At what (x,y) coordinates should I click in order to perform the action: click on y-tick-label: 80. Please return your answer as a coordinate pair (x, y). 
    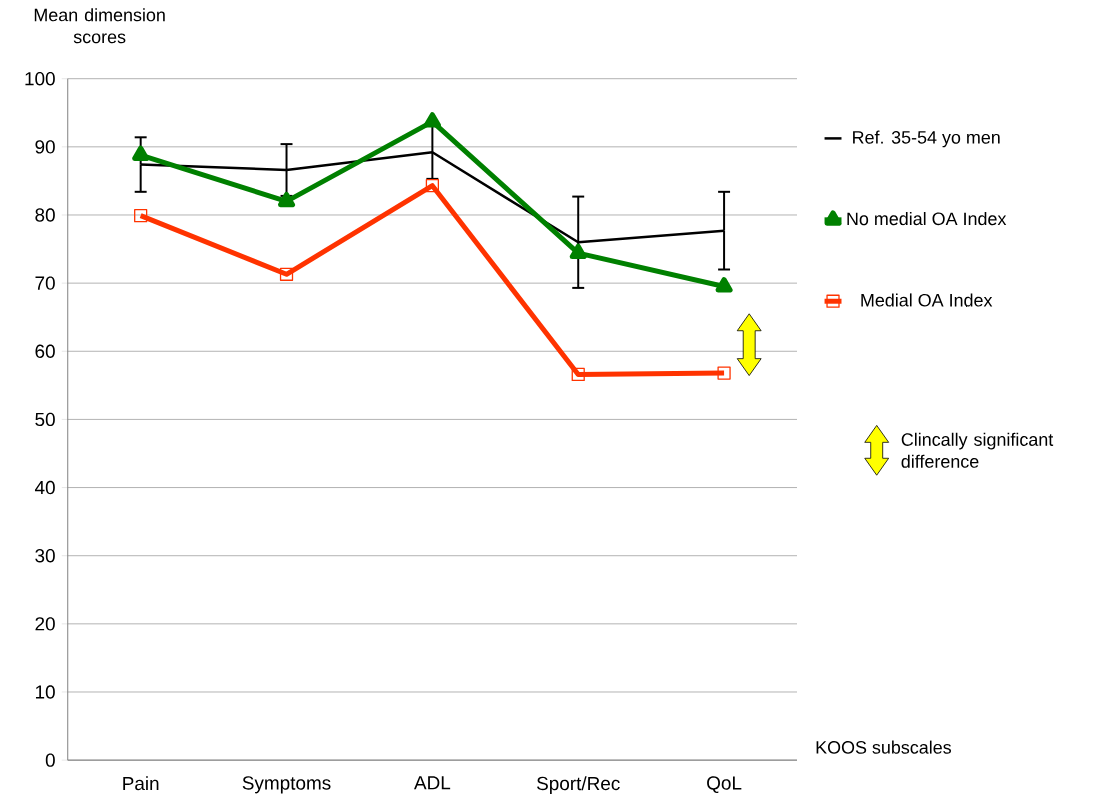
    Looking at the image, I should click on (45, 215).